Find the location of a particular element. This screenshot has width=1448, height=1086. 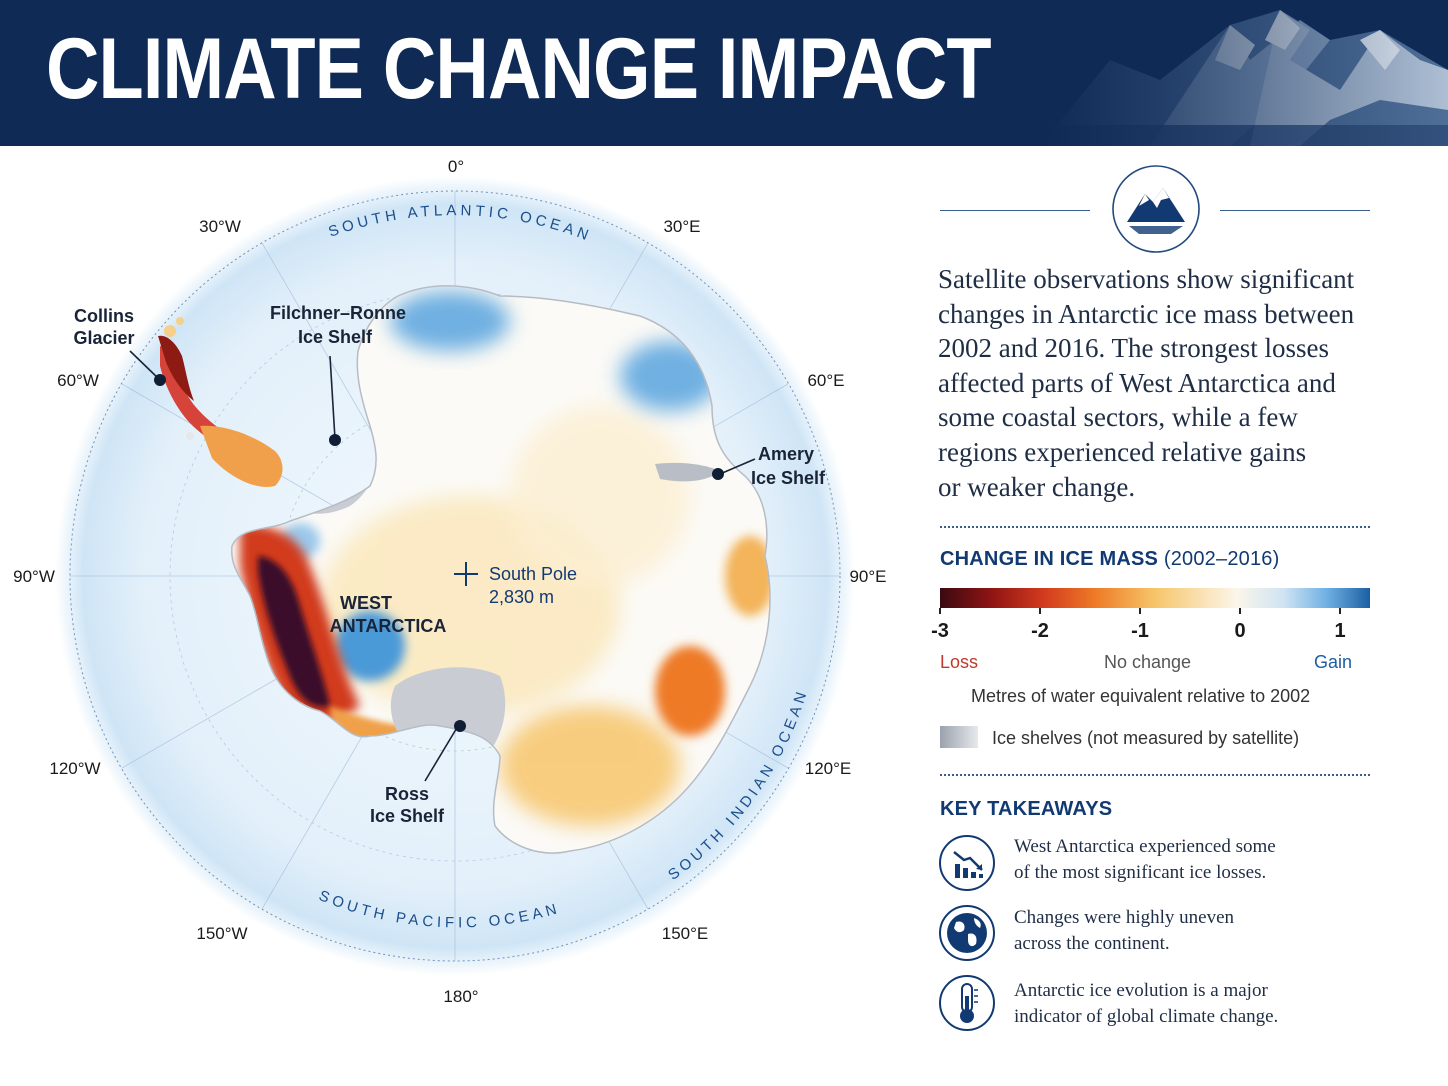

takeaway-line: Changes were highly uneven is located at coordinates (1124, 917).